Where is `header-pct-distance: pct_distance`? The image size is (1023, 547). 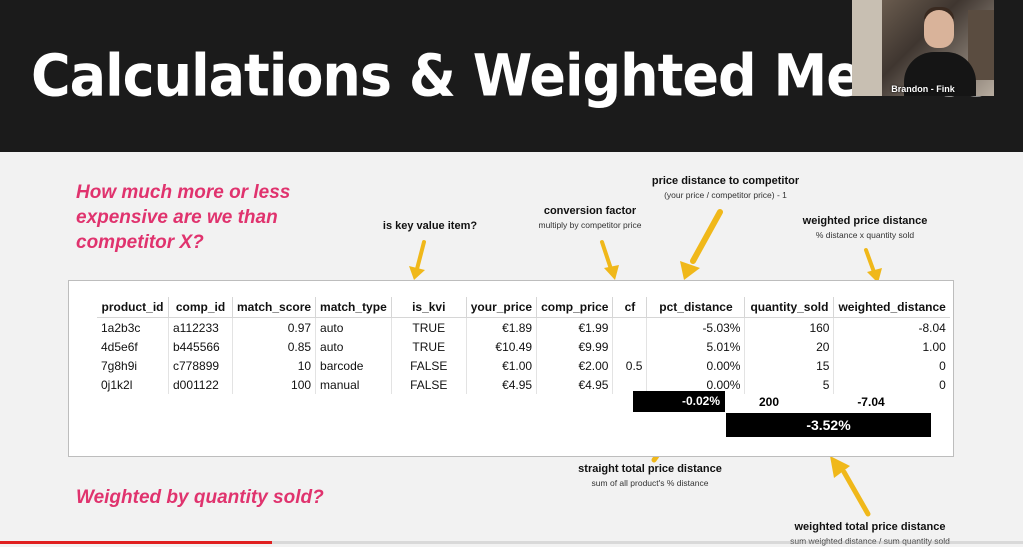 header-pct-distance: pct_distance is located at coordinates (696, 307).